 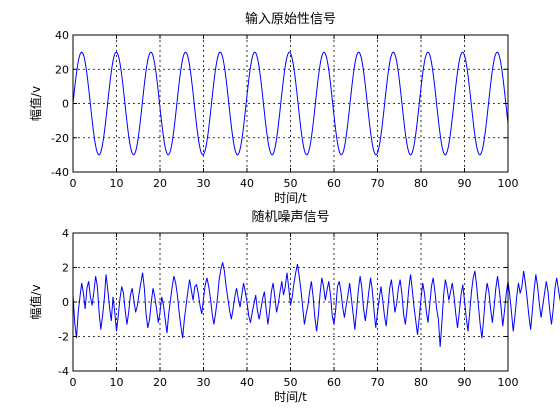 I want to click on noise-signal-title: 随机噪声信号, so click(x=290, y=217).